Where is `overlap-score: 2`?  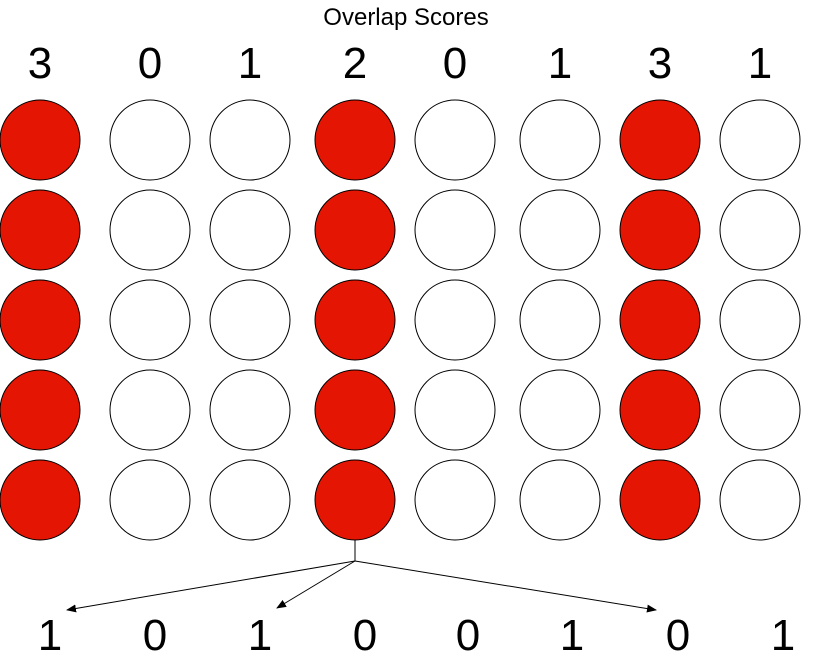
overlap-score: 2 is located at coordinates (355, 63).